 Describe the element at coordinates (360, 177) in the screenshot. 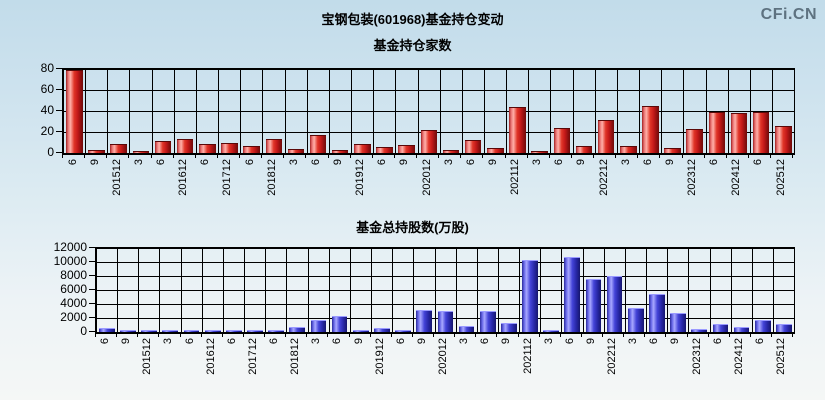

I see `x-tick-label: 201912` at that location.